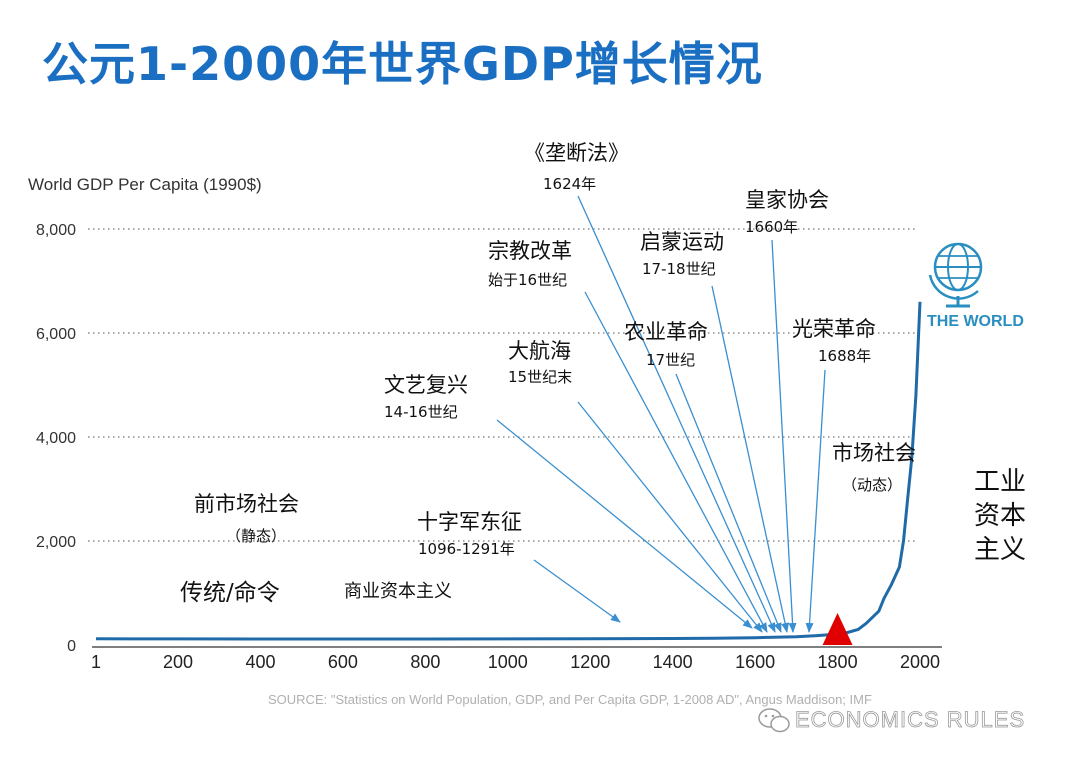 The height and width of the screenshot is (764, 1080). Describe the element at coordinates (920, 662) in the screenshot. I see `x-tick-label: 2000` at that location.